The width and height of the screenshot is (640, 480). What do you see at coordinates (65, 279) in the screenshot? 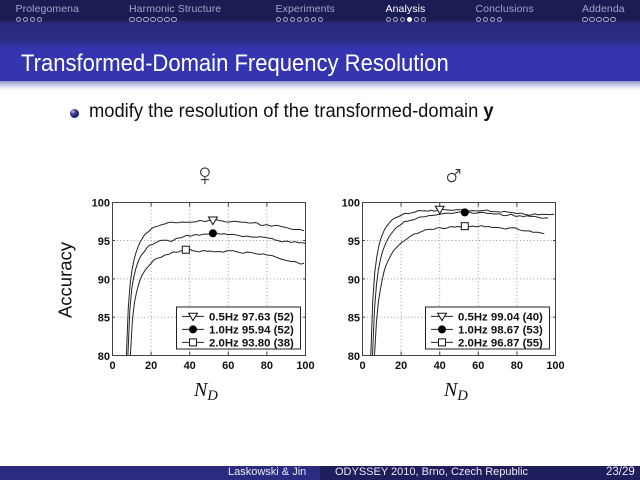
I see `svg-text: Accuracy` at bounding box center [65, 279].